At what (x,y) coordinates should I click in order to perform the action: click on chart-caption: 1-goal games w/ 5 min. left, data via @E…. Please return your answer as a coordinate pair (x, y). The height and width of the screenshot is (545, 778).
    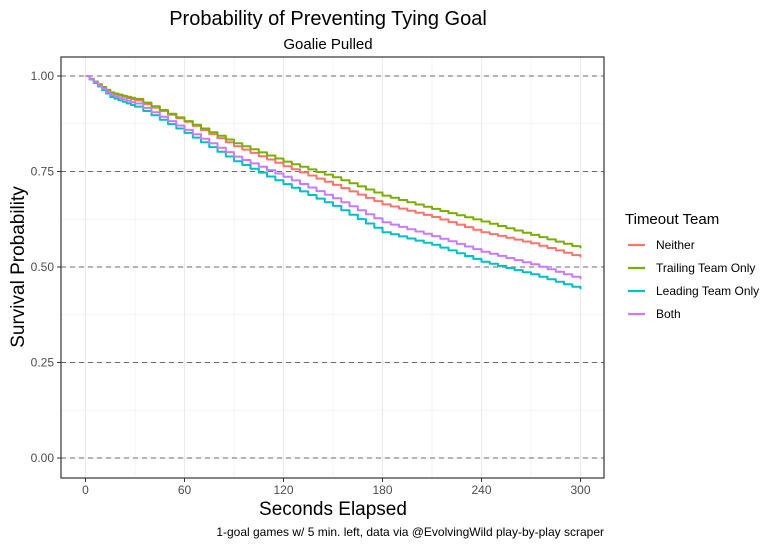
    Looking at the image, I should click on (410, 532).